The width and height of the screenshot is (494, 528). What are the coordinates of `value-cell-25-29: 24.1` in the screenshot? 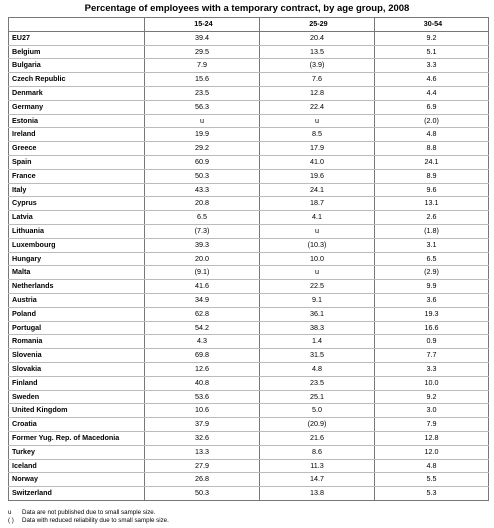 It's located at (317, 190).